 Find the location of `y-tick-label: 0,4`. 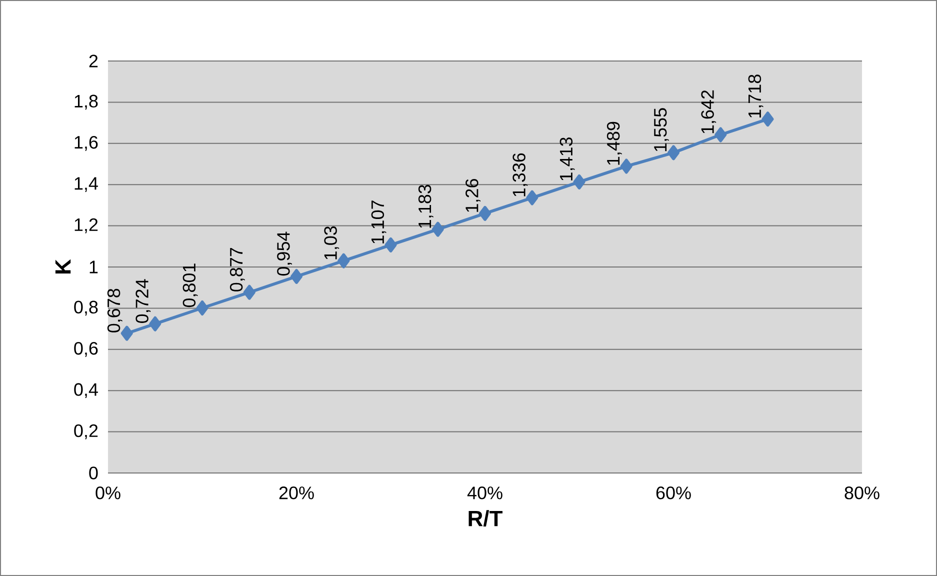

y-tick-label: 0,4 is located at coordinates (86, 390).